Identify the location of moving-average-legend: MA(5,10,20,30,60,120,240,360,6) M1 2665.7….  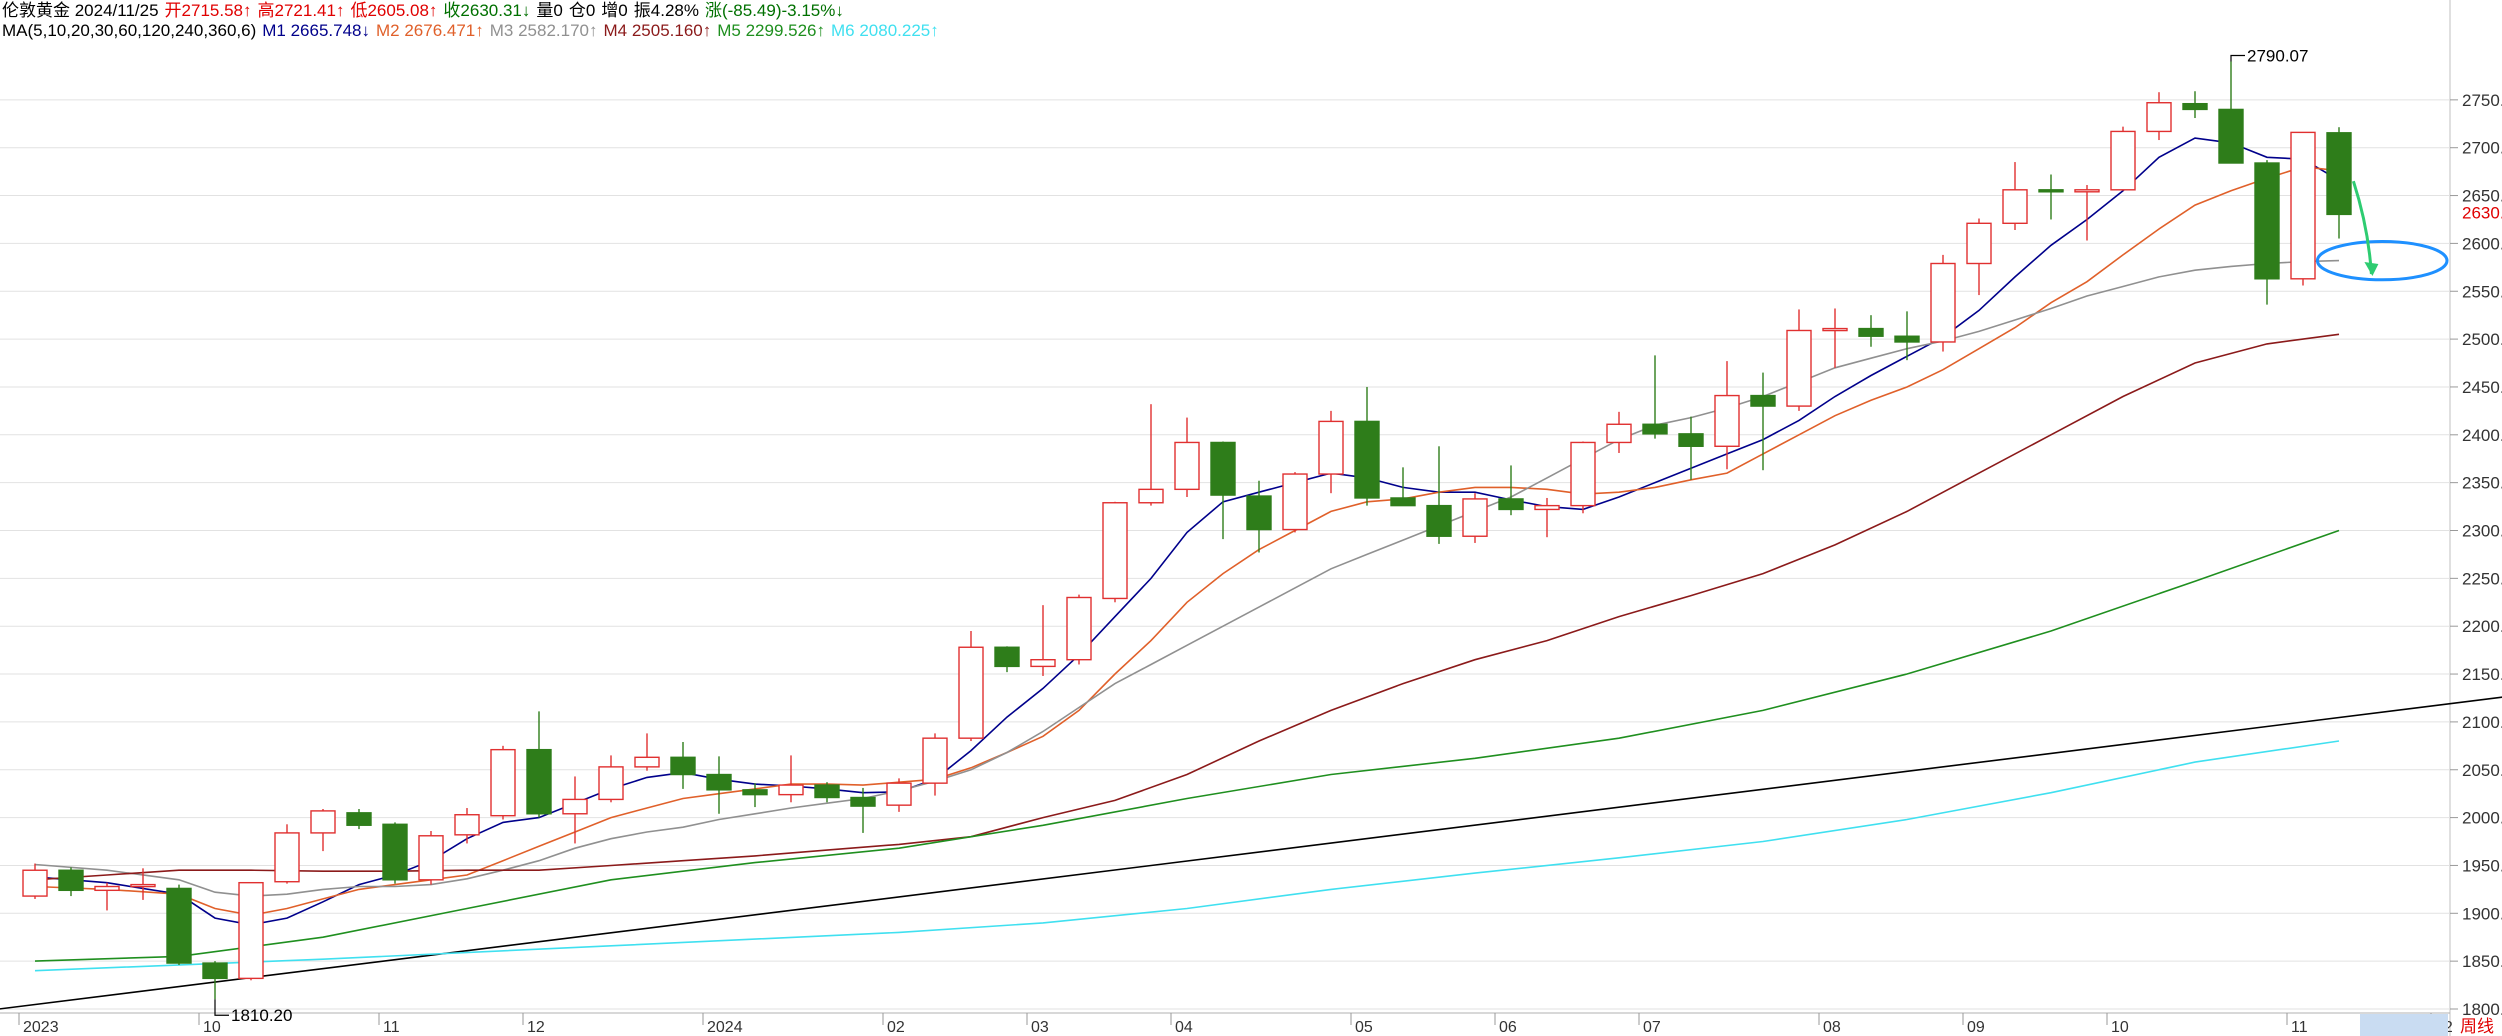
(473, 31).